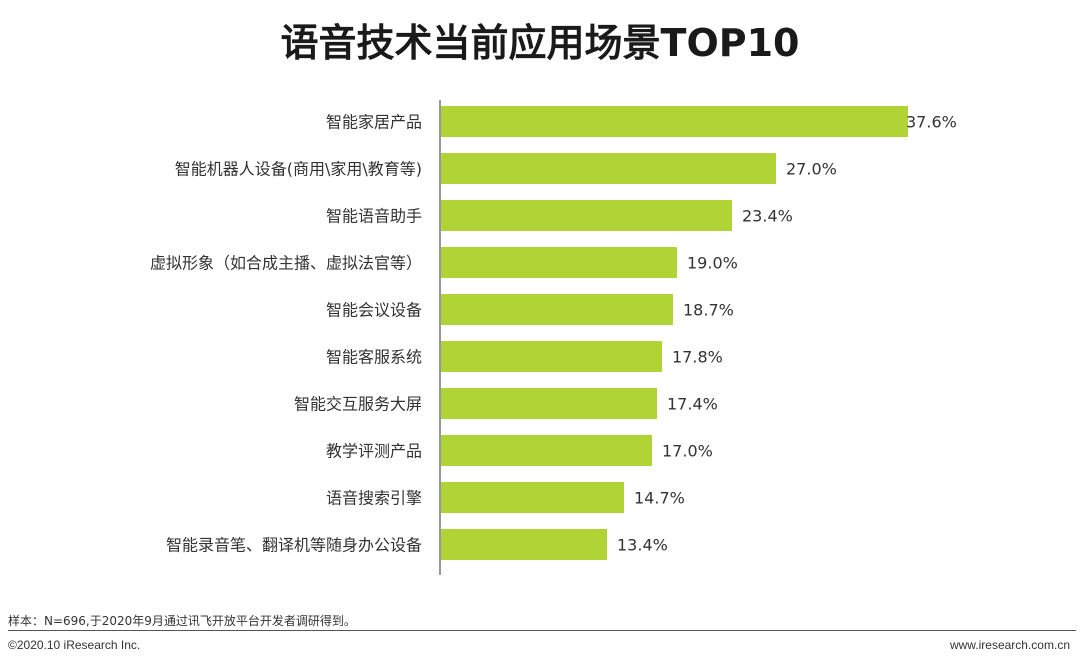 The height and width of the screenshot is (665, 1080). I want to click on copyright-text: ©2020.10 iResearch Inc., so click(74, 645).